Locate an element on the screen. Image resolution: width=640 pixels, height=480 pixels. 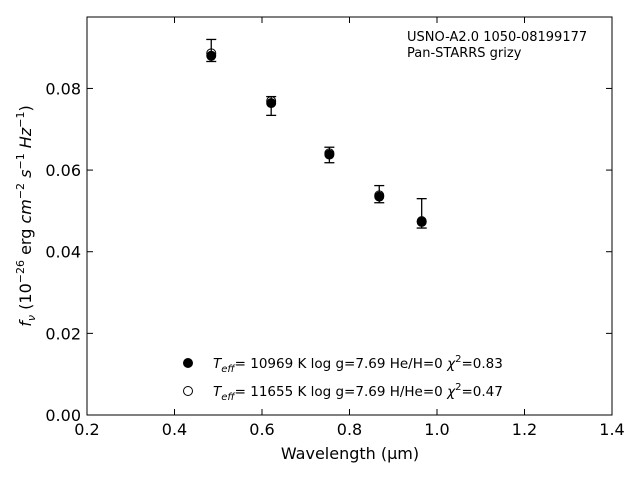
x-tick-label-4: 1.0 is located at coordinates (436, 429).